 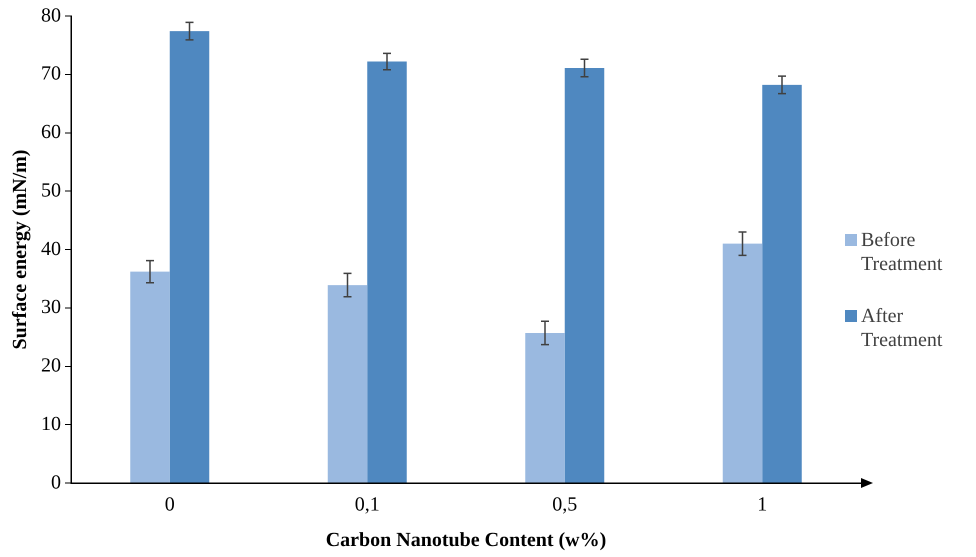 What do you see at coordinates (762, 504) in the screenshot?
I see `x-tick-label: 1` at bounding box center [762, 504].